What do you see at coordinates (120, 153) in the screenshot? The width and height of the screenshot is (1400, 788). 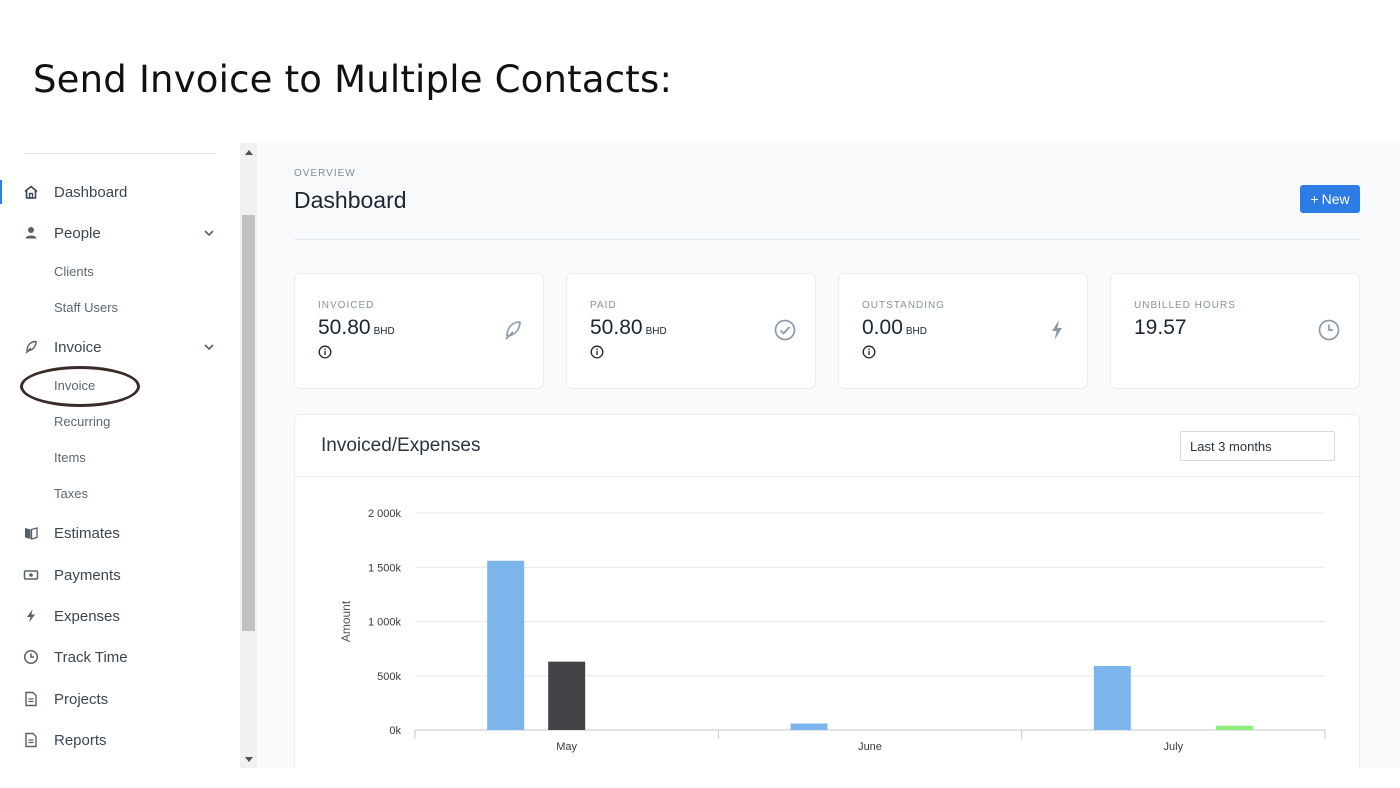 I see `sidebar-divider` at bounding box center [120, 153].